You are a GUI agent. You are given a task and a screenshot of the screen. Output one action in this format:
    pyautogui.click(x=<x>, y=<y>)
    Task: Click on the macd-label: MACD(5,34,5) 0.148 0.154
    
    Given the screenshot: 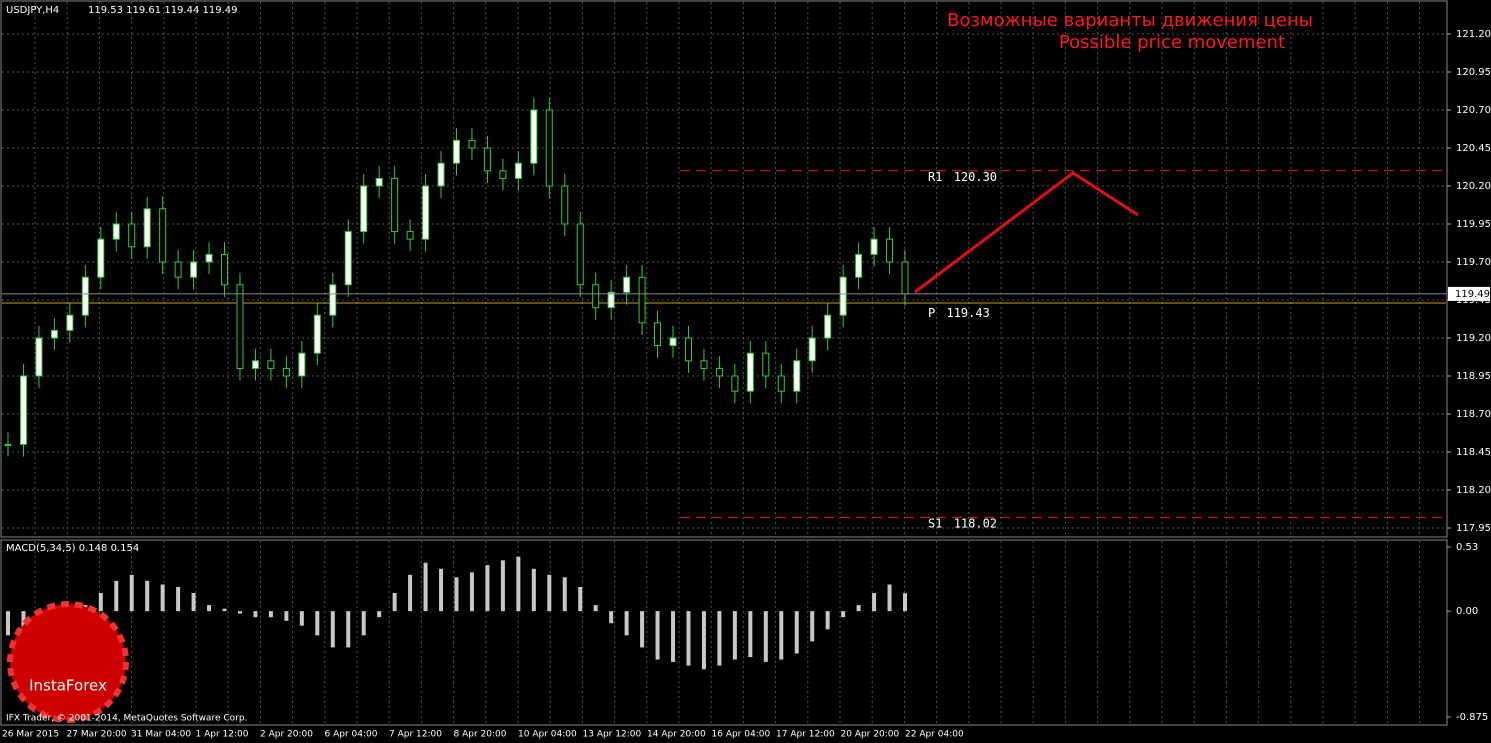 What is the action you would take?
    pyautogui.click(x=72, y=548)
    